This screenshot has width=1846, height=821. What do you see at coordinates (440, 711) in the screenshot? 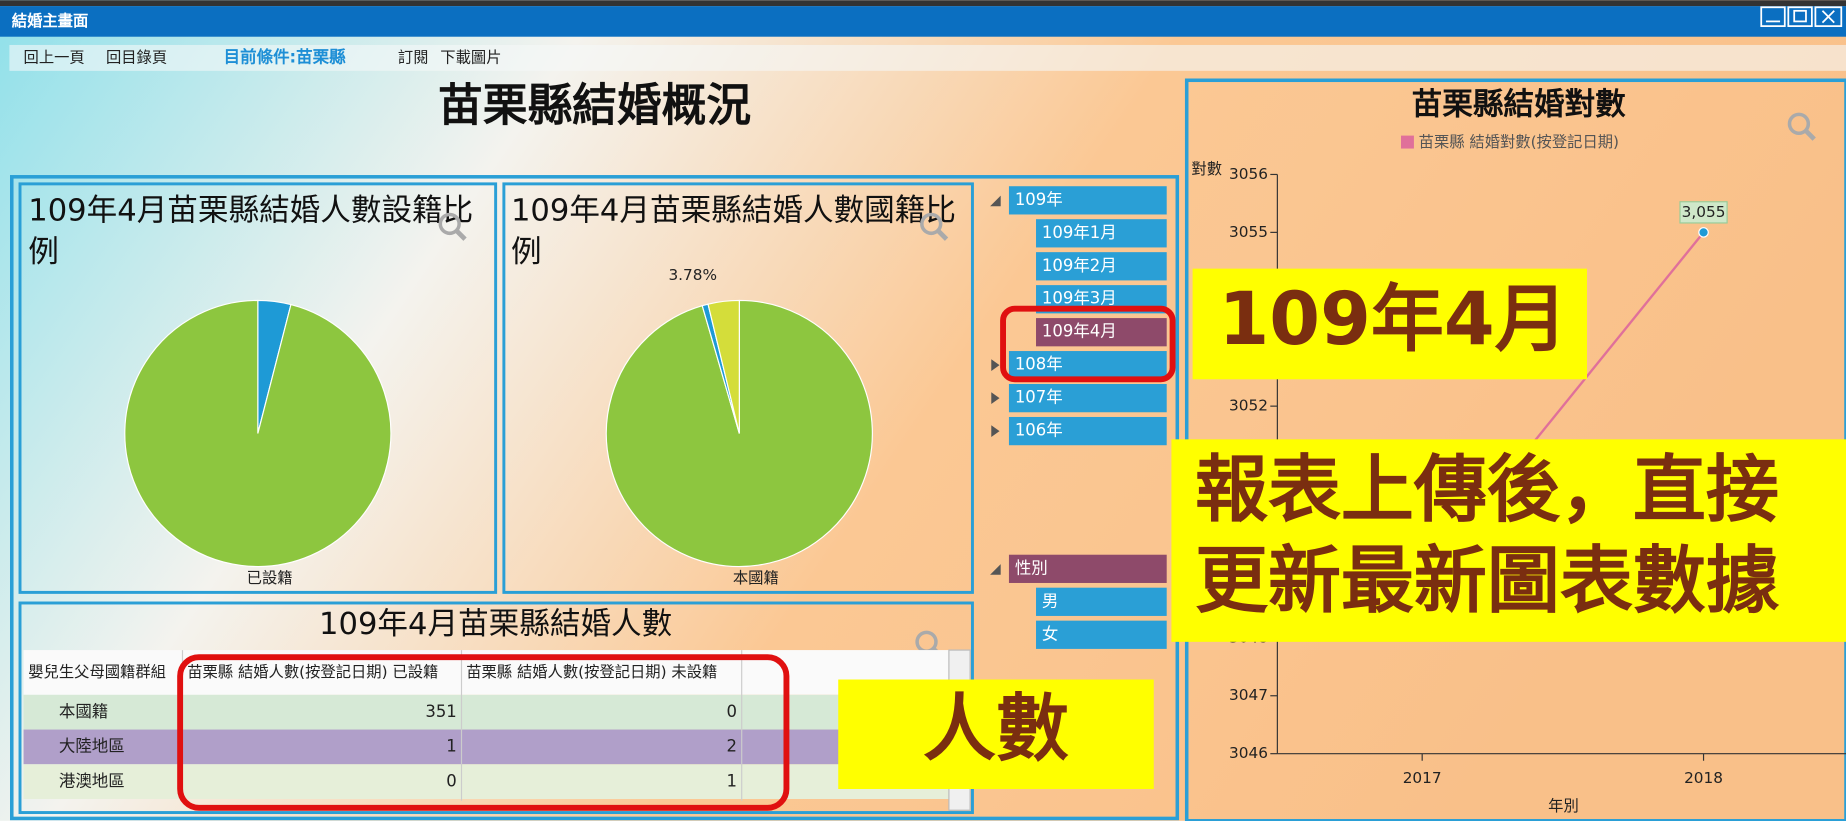
I see `table-cell: 351` at bounding box center [440, 711].